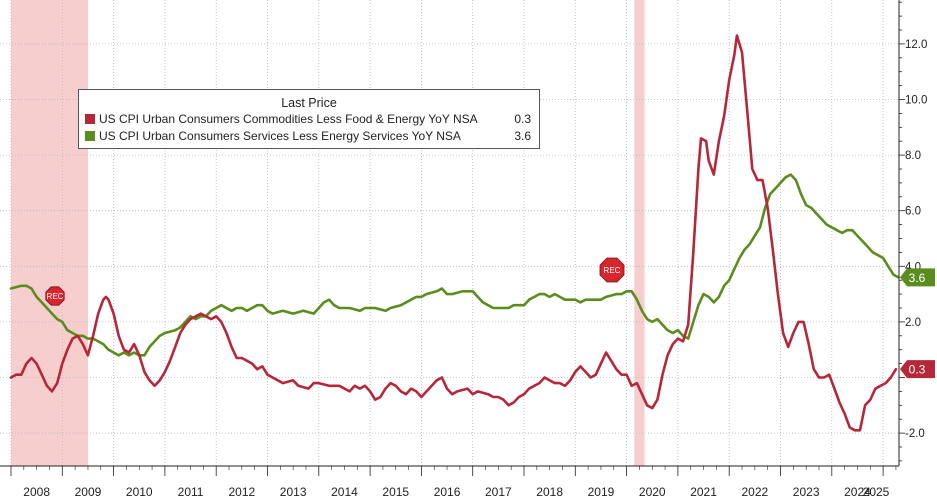 The image size is (937, 500). What do you see at coordinates (857, 492) in the screenshot?
I see `x-tick-label: 2024` at bounding box center [857, 492].